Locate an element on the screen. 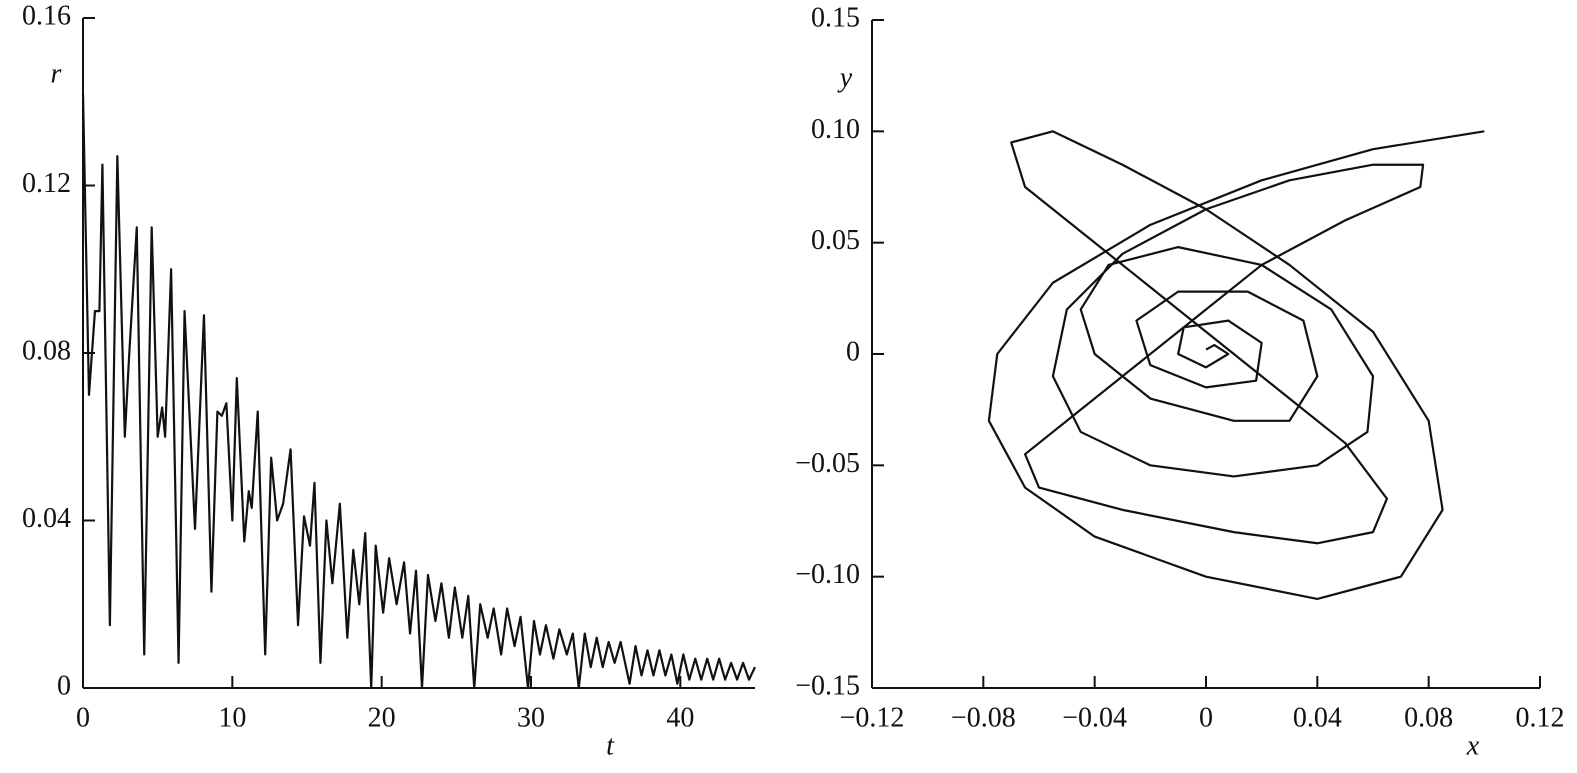  y-tick-label: −0.05 is located at coordinates (827, 463).